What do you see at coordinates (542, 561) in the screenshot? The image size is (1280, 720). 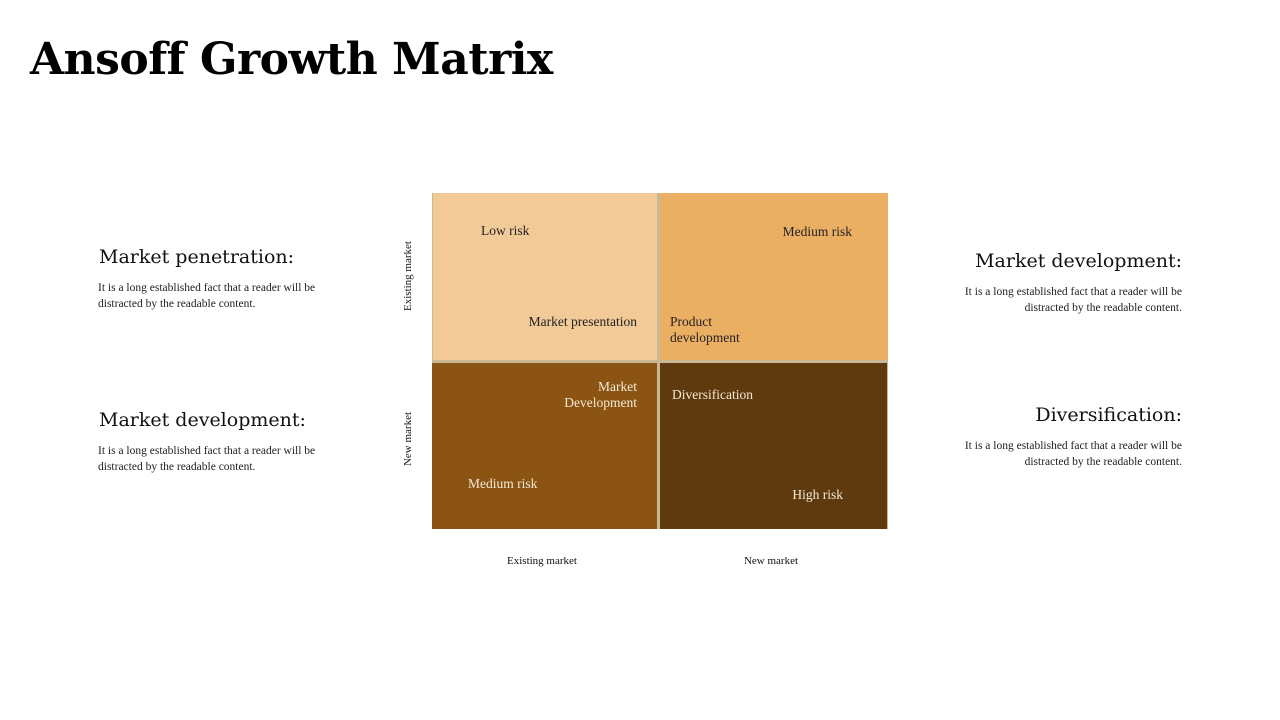 I see `x-axis-label-left: Existing market` at bounding box center [542, 561].